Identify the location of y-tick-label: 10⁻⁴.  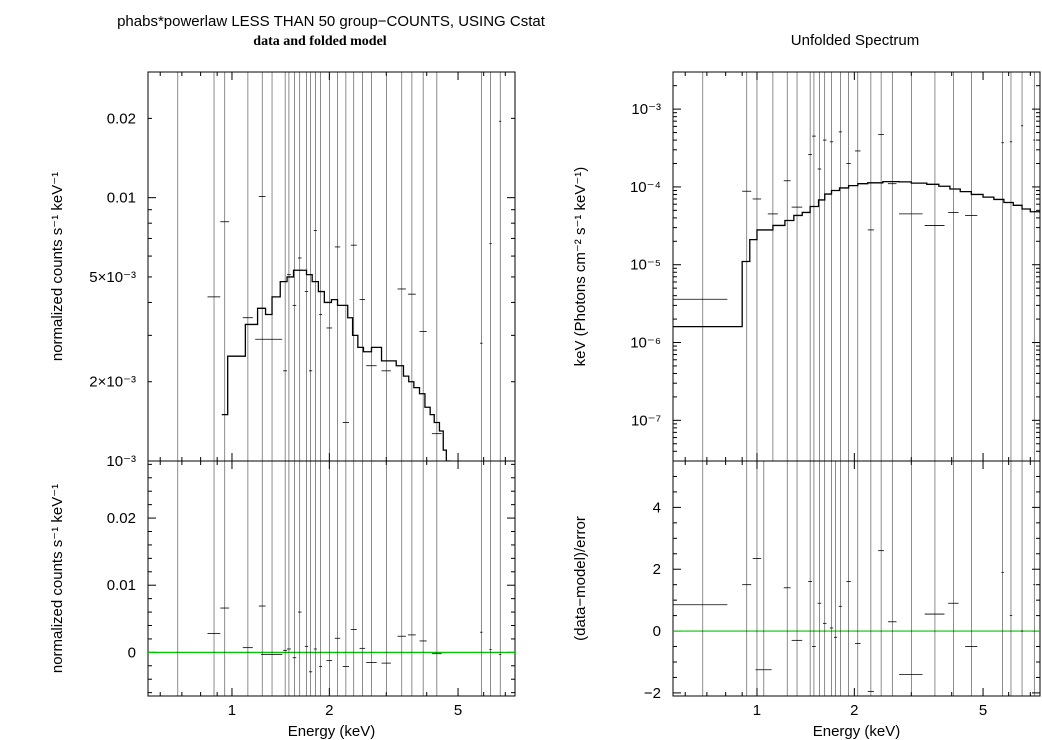
(645, 187).